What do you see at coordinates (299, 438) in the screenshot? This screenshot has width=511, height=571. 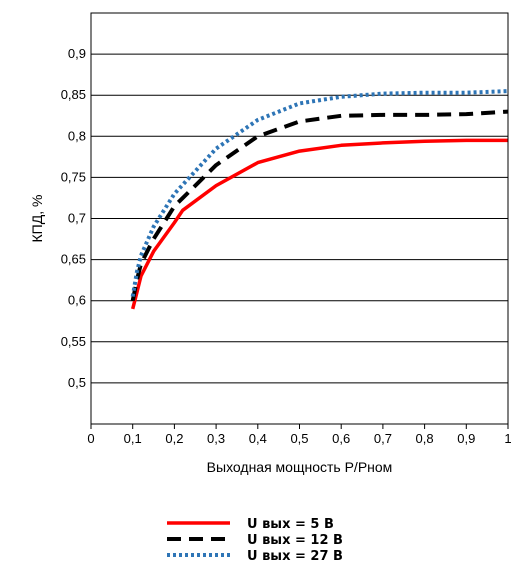 I see `x-tick-label: 0,5` at bounding box center [299, 438].